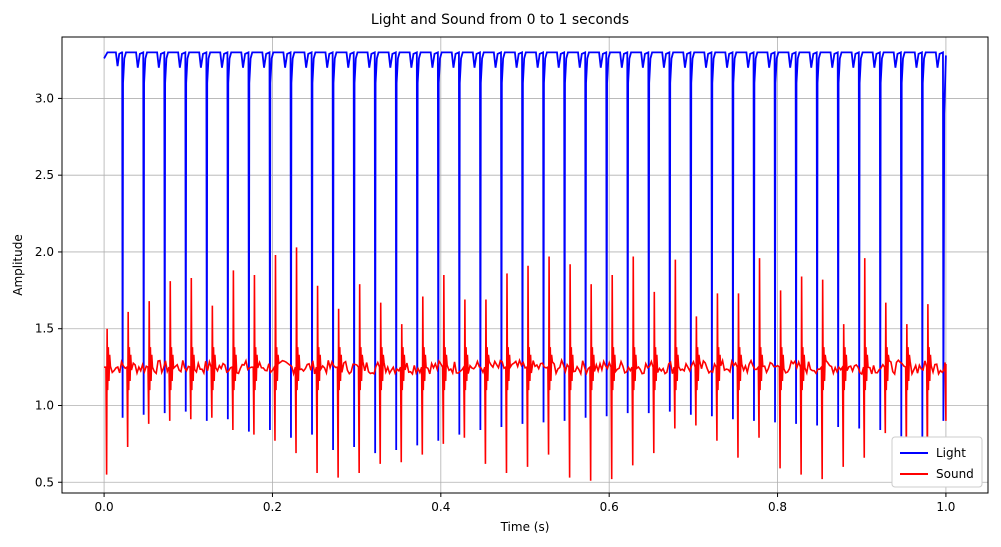 The width and height of the screenshot is (1001, 547). What do you see at coordinates (44, 252) in the screenshot?
I see `y-tick-label: 2.0` at bounding box center [44, 252].